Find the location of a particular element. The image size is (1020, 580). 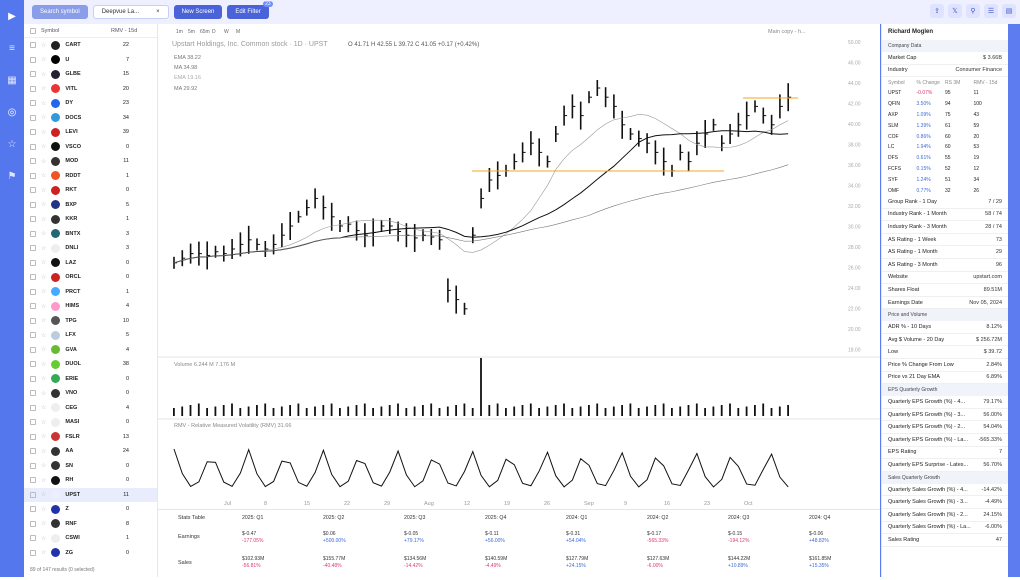

grid-icon: ▦ is located at coordinates (12, 80).